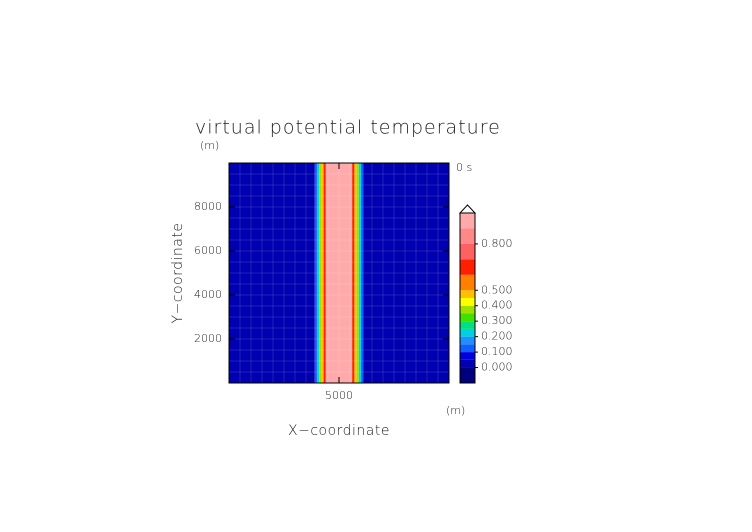 The image size is (752, 532). Describe the element at coordinates (497, 336) in the screenshot. I see `colorbar-tick-label: 0.200` at that location.